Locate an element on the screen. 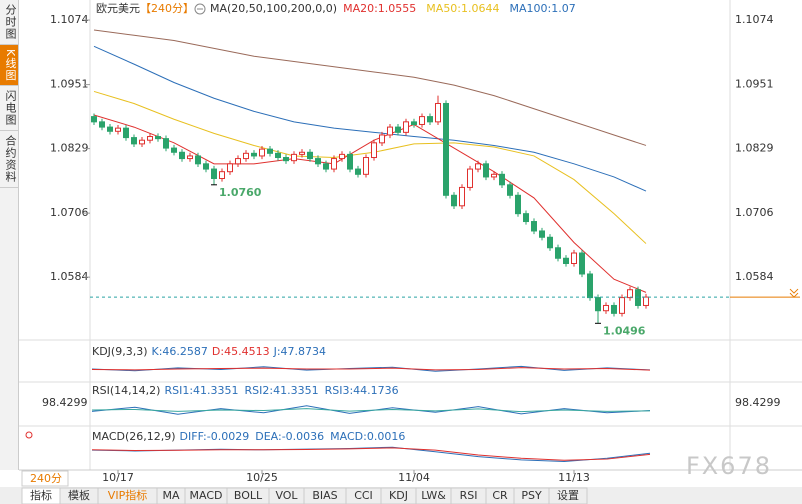 This screenshot has height=504, width=802. tab-label: BOLL is located at coordinates (248, 495).